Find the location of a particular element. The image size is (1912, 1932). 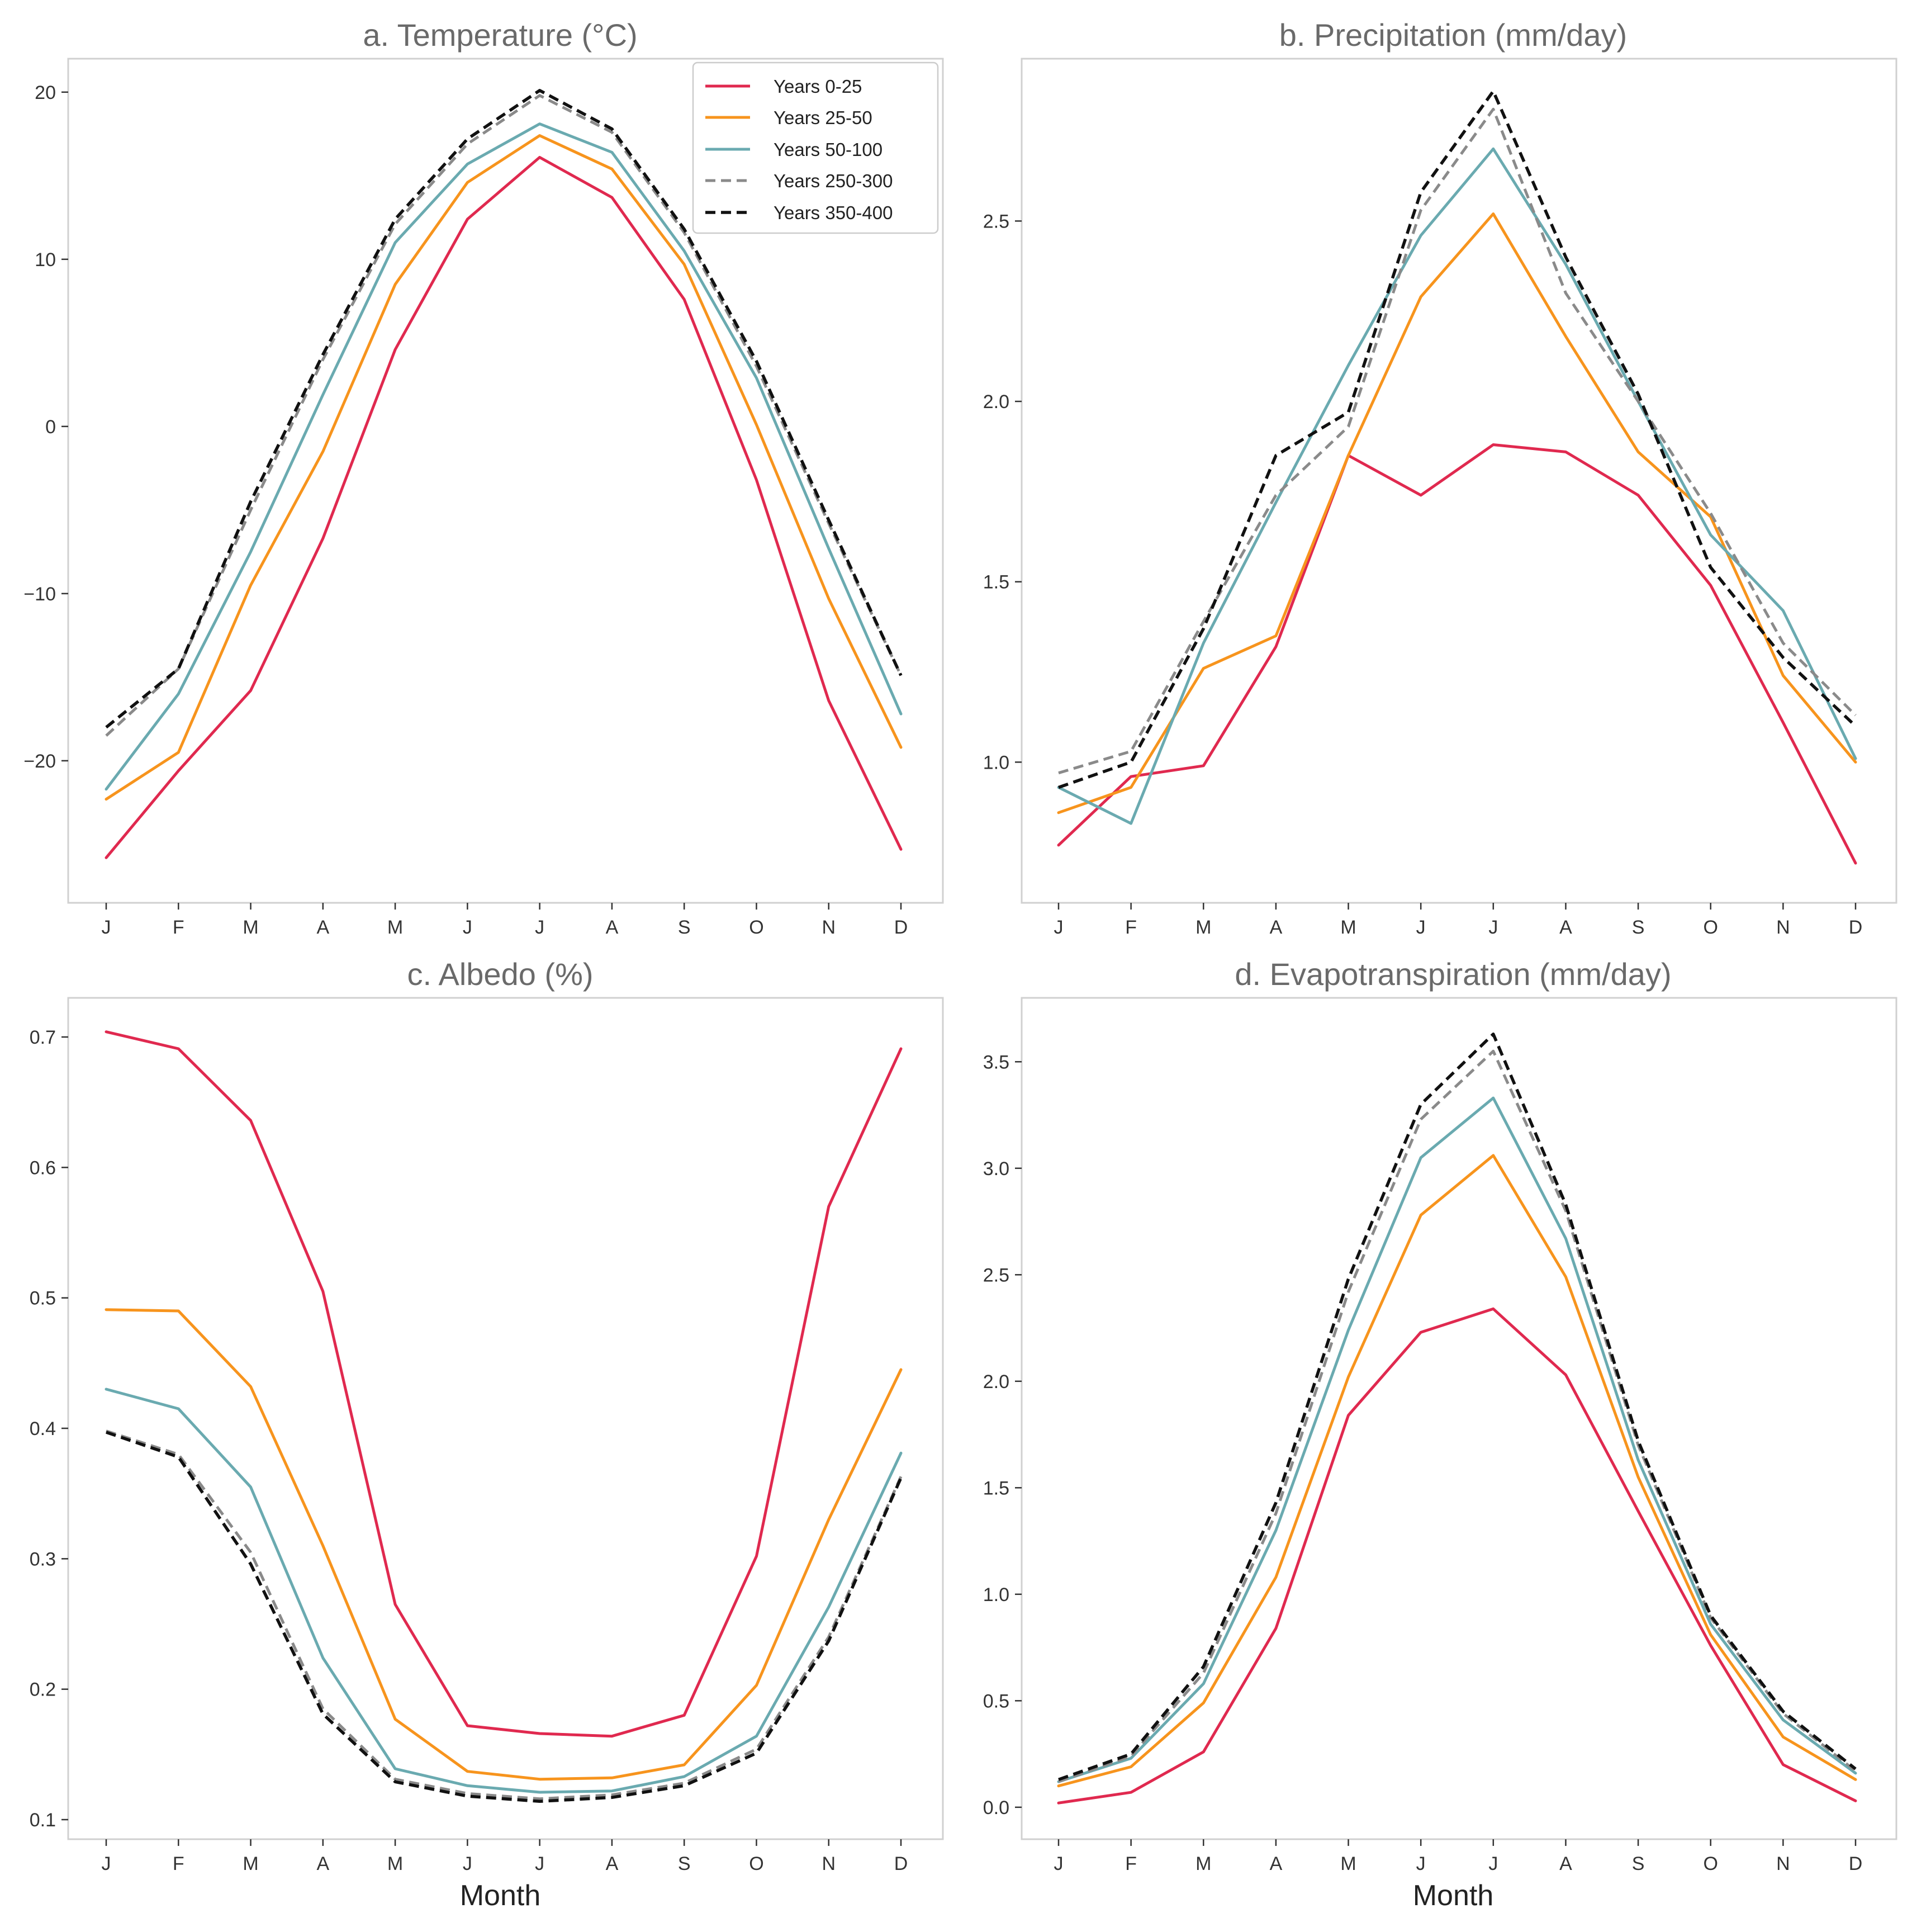

y-tick-label: 10 is located at coordinates (46, 260).